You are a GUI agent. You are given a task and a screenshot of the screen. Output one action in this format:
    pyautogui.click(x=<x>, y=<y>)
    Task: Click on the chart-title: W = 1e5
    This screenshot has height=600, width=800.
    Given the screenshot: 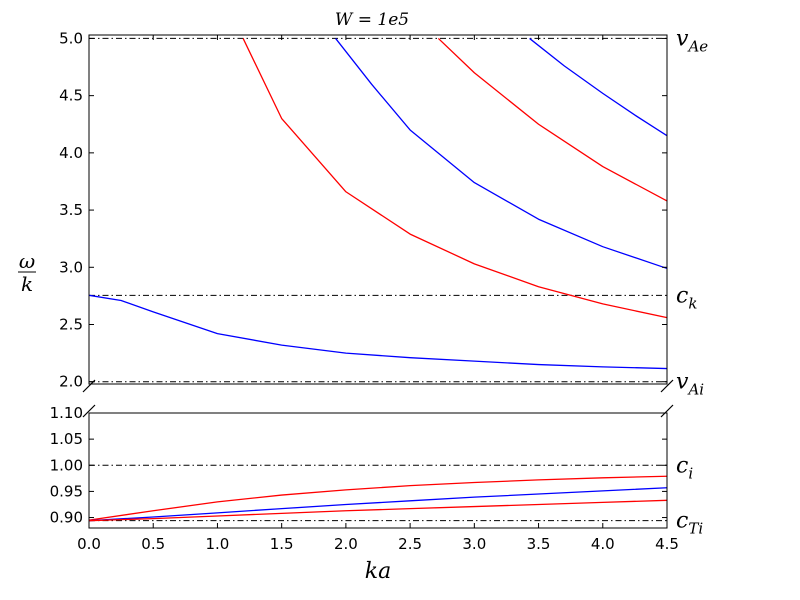 What is the action you would take?
    pyautogui.click(x=372, y=20)
    